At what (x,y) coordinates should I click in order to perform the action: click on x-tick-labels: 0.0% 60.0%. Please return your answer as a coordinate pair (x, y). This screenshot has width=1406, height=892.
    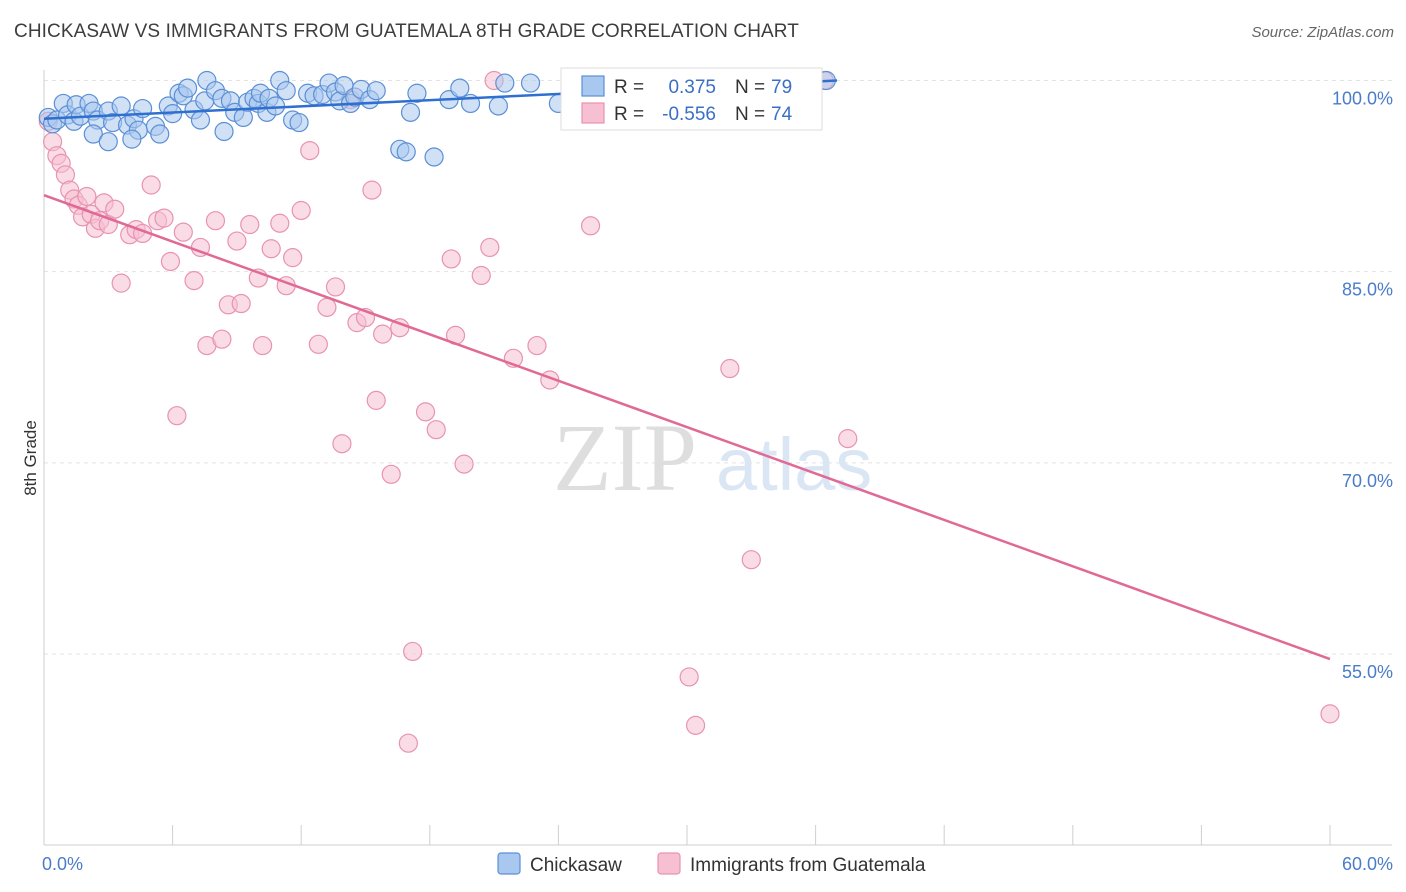
    Looking at the image, I should click on (717, 864).